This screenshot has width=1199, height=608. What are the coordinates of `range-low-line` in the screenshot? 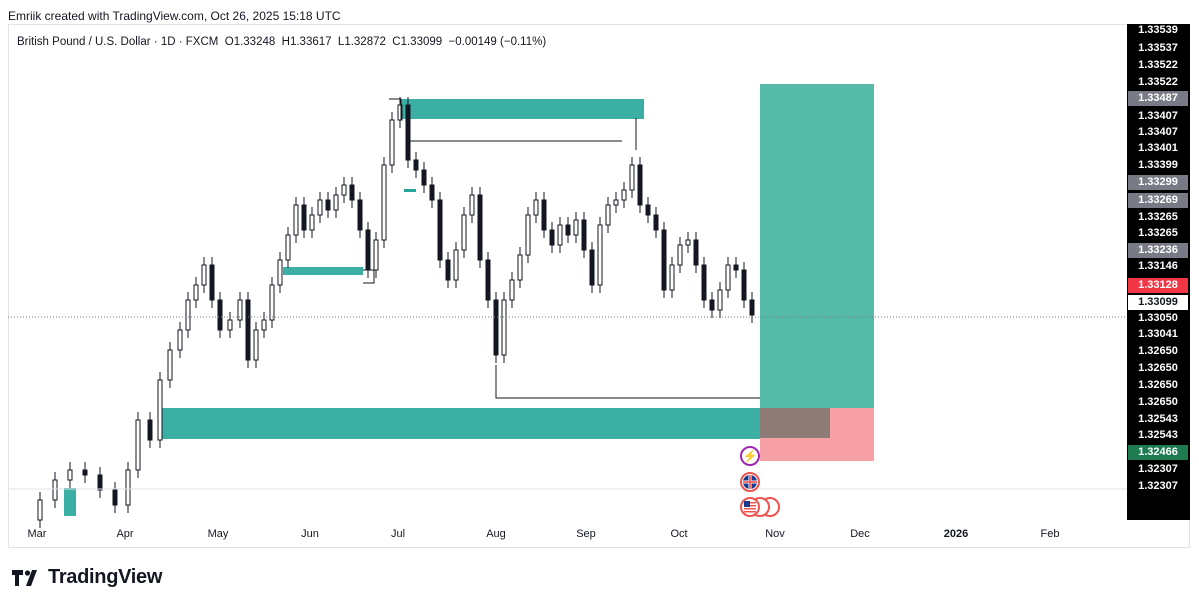 It's located at (627, 382).